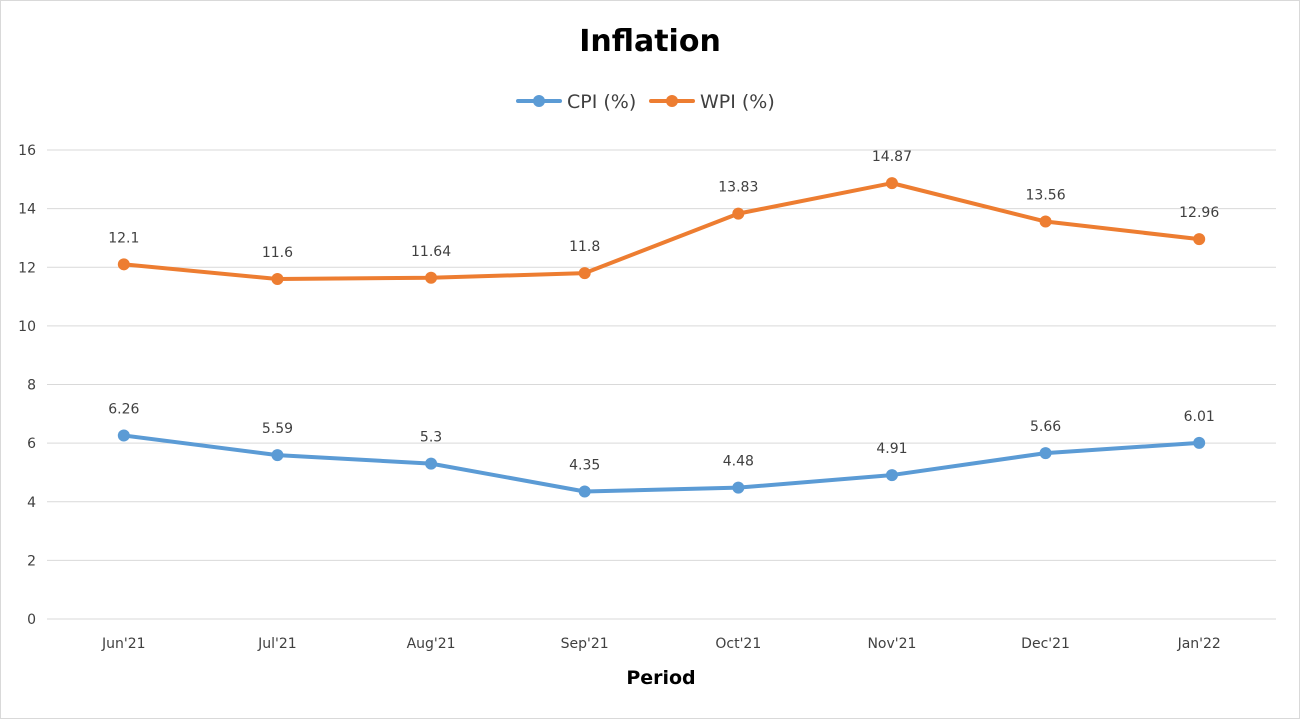  What do you see at coordinates (27, 151) in the screenshot?
I see `y-tick-label-16: 16` at bounding box center [27, 151].